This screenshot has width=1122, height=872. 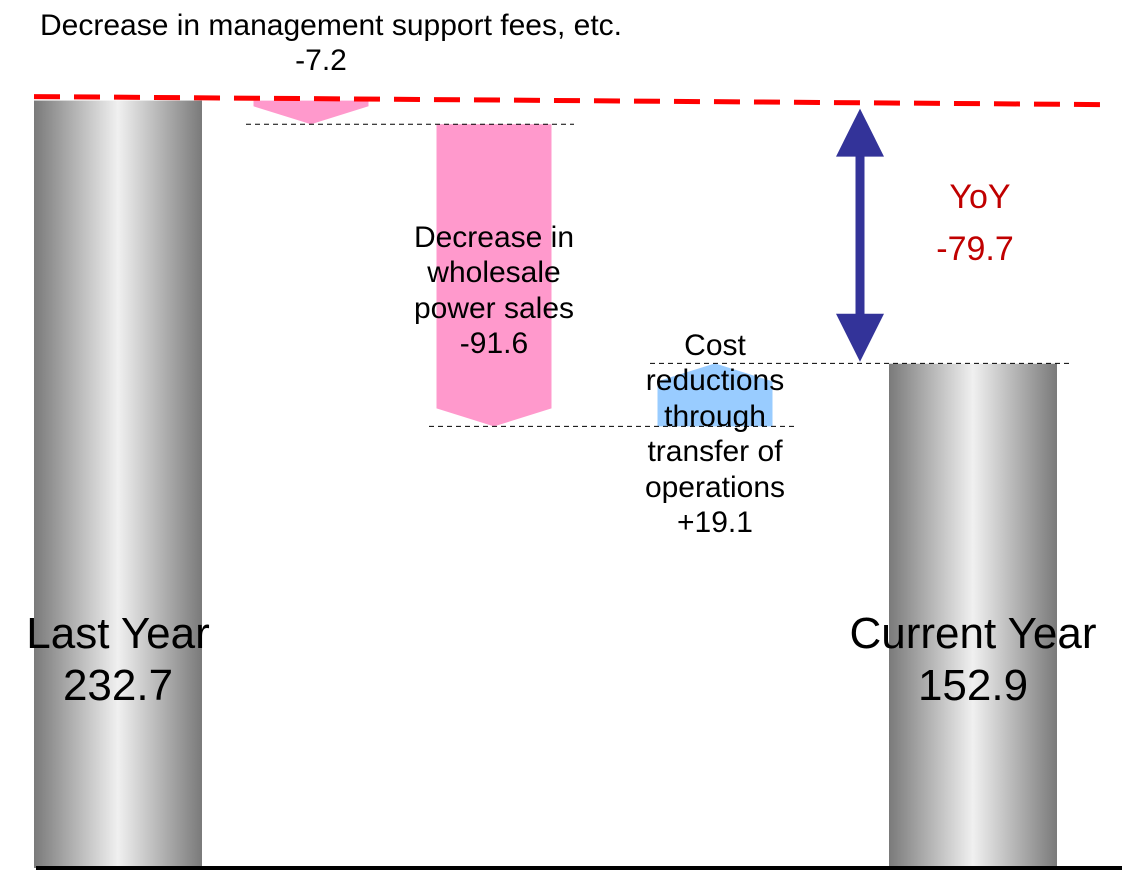 What do you see at coordinates (494, 344) in the screenshot?
I see `value-label: -91.6` at bounding box center [494, 344].